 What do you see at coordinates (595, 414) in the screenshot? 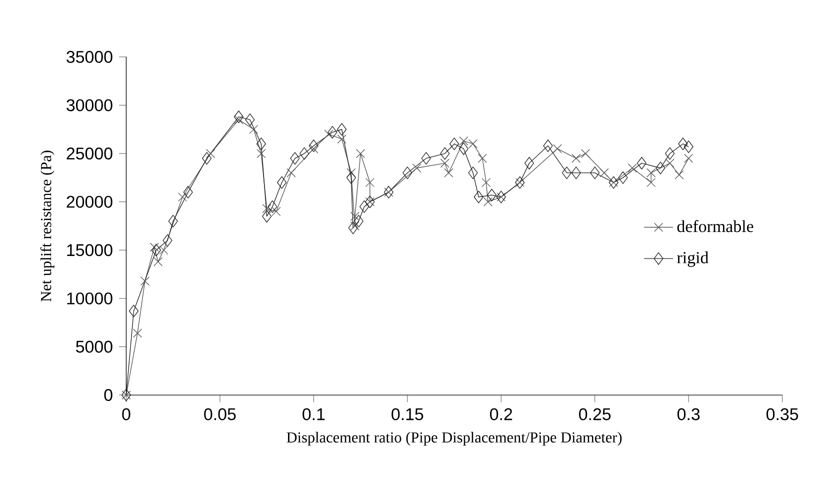
I see `x-tick-label: 0.25` at bounding box center [595, 414].